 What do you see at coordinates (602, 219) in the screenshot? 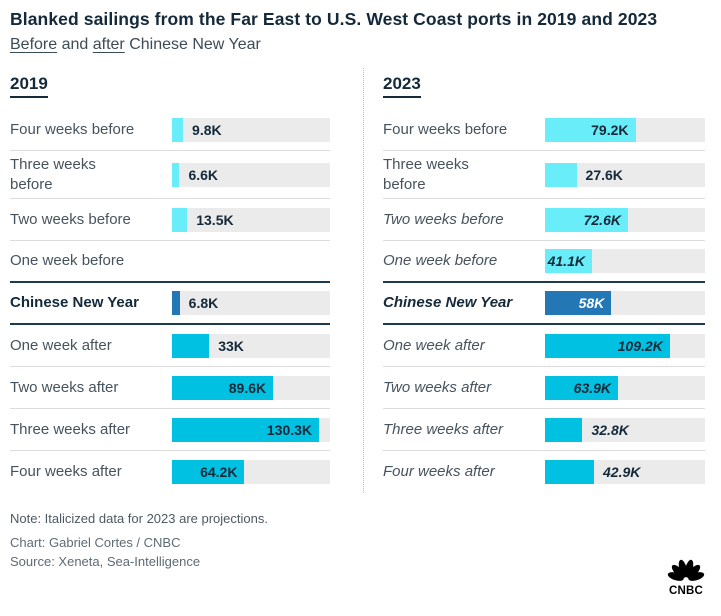
I see `bar-value: 72.6K` at bounding box center [602, 219].